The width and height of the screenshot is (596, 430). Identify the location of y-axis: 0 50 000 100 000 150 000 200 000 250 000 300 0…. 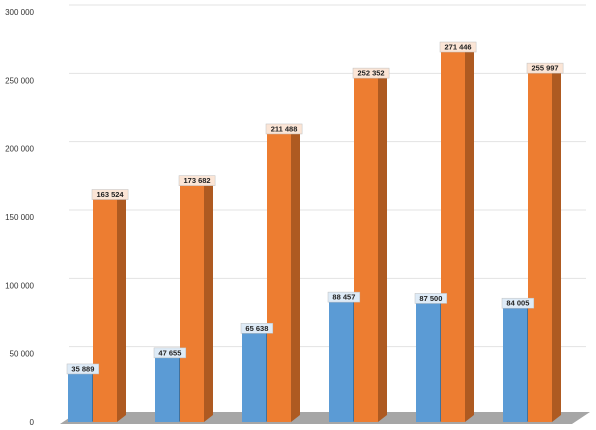
(19, 217).